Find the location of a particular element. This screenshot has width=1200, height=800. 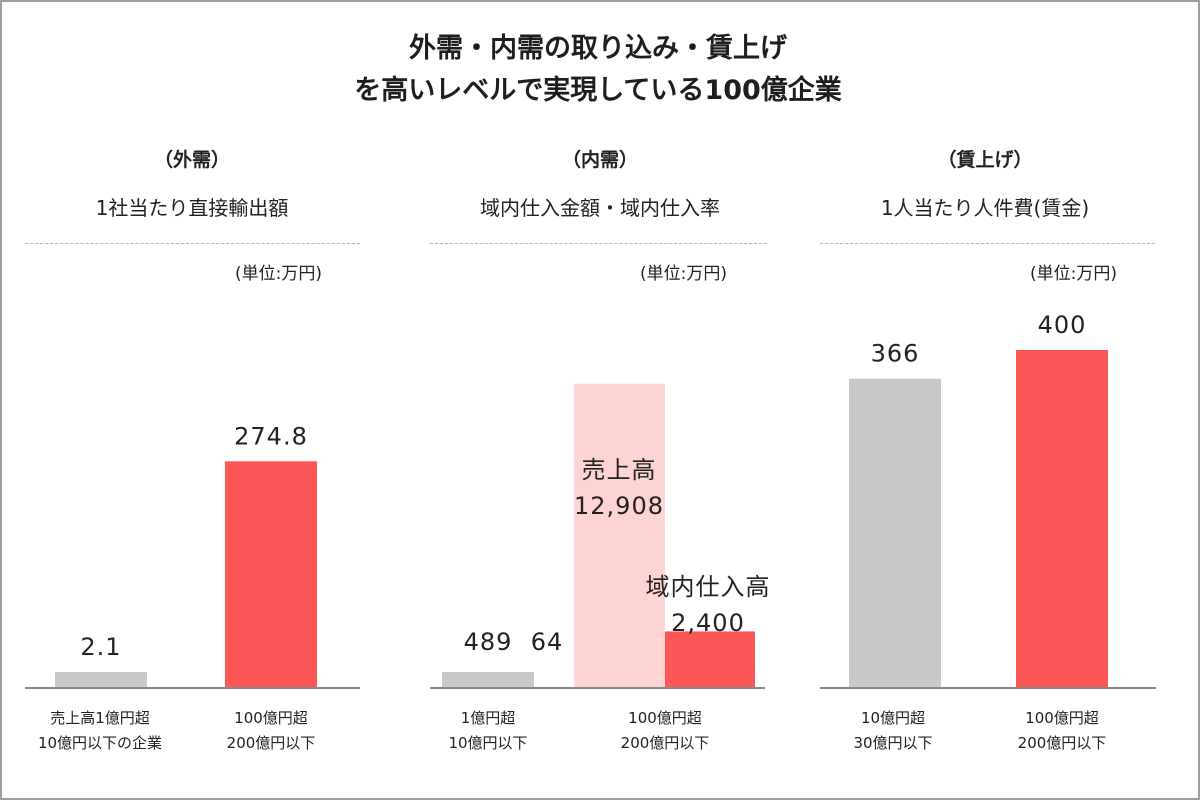

export-value-label-2: 274.8 is located at coordinates (271, 436).